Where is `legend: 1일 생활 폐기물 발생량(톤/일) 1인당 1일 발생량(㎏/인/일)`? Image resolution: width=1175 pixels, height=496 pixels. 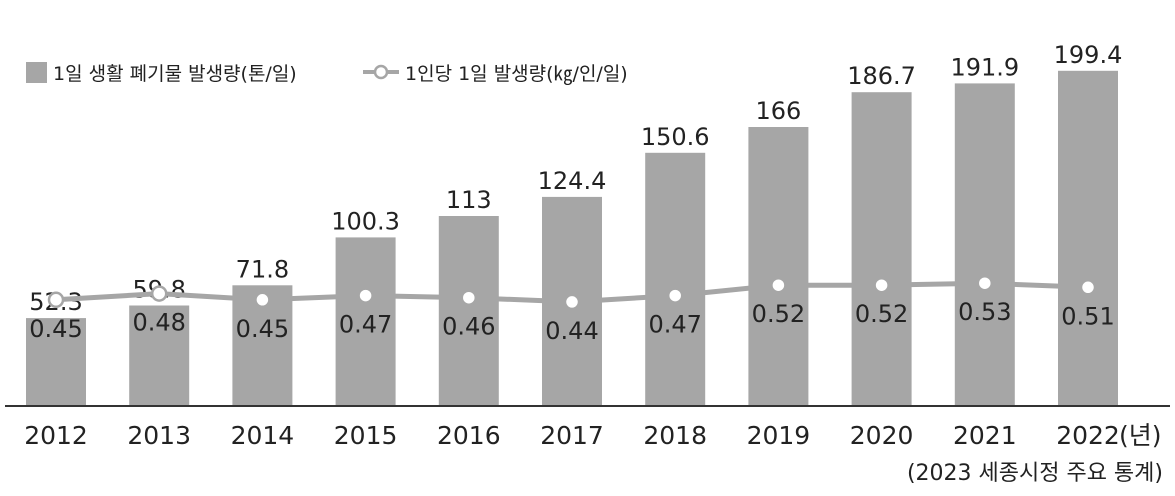
legend: 1일 생활 폐기물 발생량(톤/일) 1인당 1일 발생량(㎏/인/일) is located at coordinates (327, 73).